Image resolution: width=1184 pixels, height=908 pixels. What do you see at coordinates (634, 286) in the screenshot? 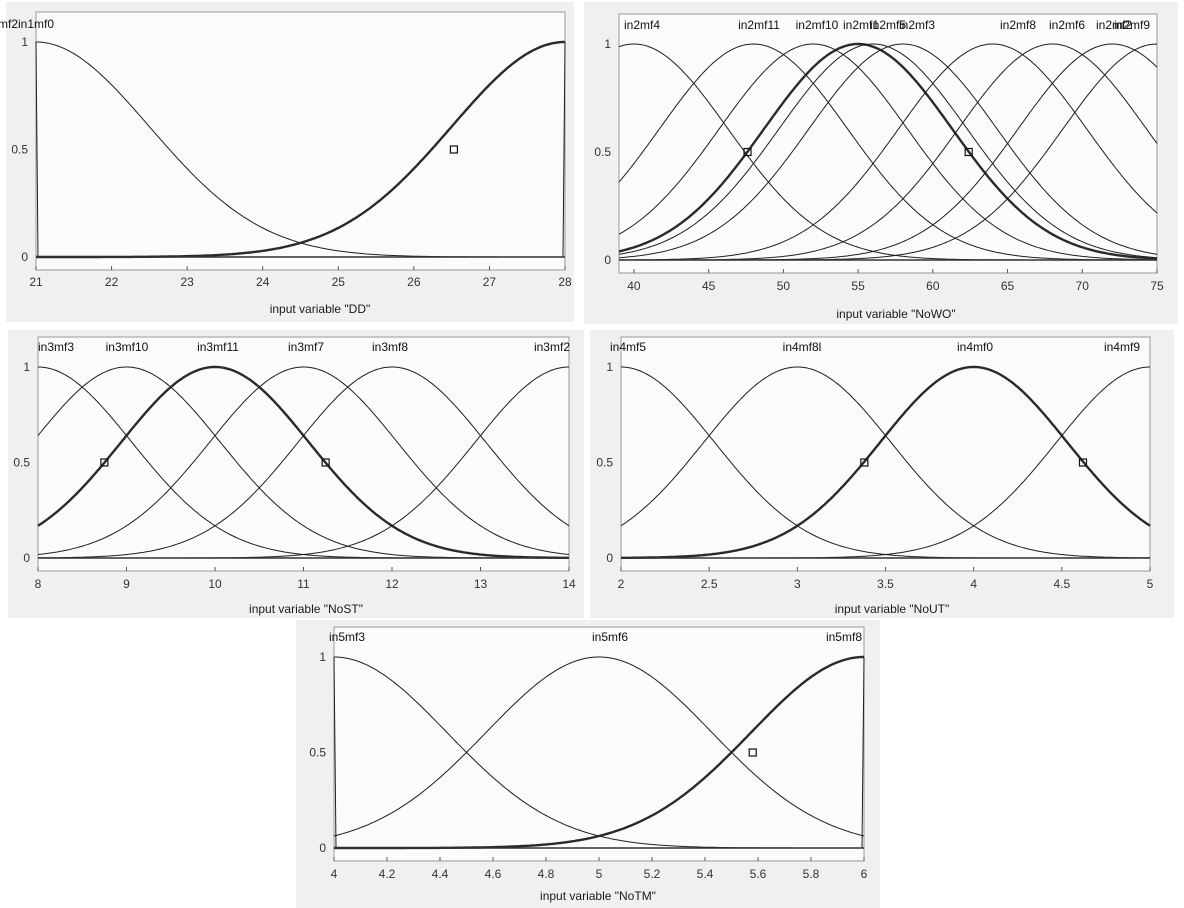
I see `x-tick-label: 40` at bounding box center [634, 286].